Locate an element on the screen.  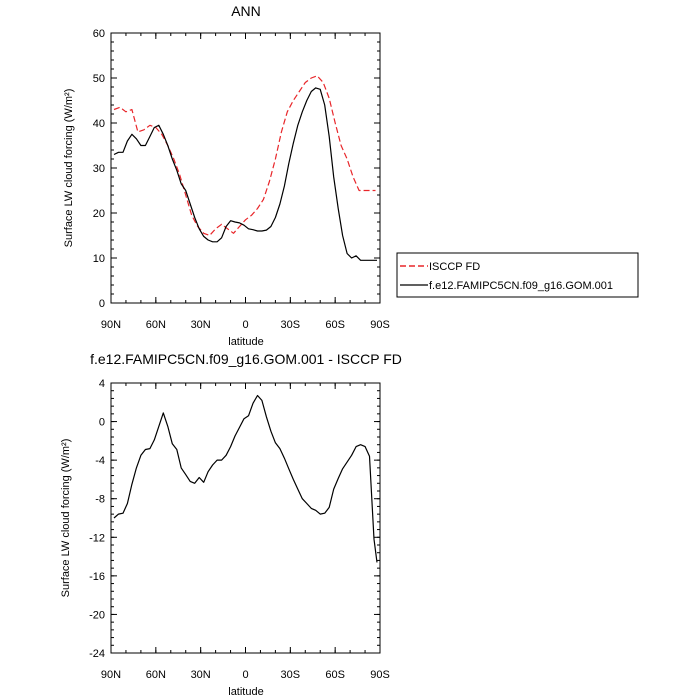
top-y-axis-title: Surface LW cloud forcing (W/m²) is located at coordinates (69, 168).